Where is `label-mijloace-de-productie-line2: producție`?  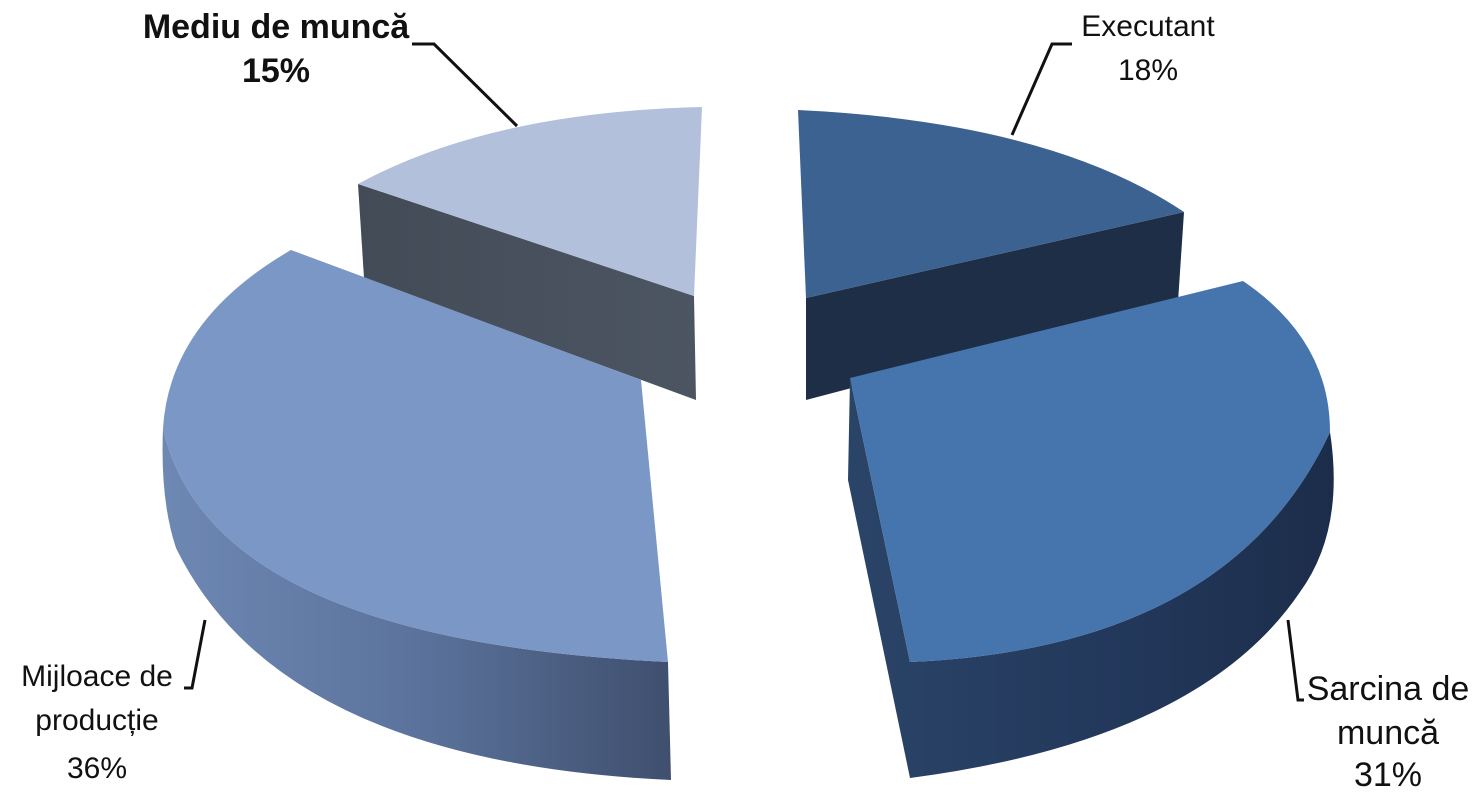
label-mijloace-de-productie-line2: producție is located at coordinates (96, 720).